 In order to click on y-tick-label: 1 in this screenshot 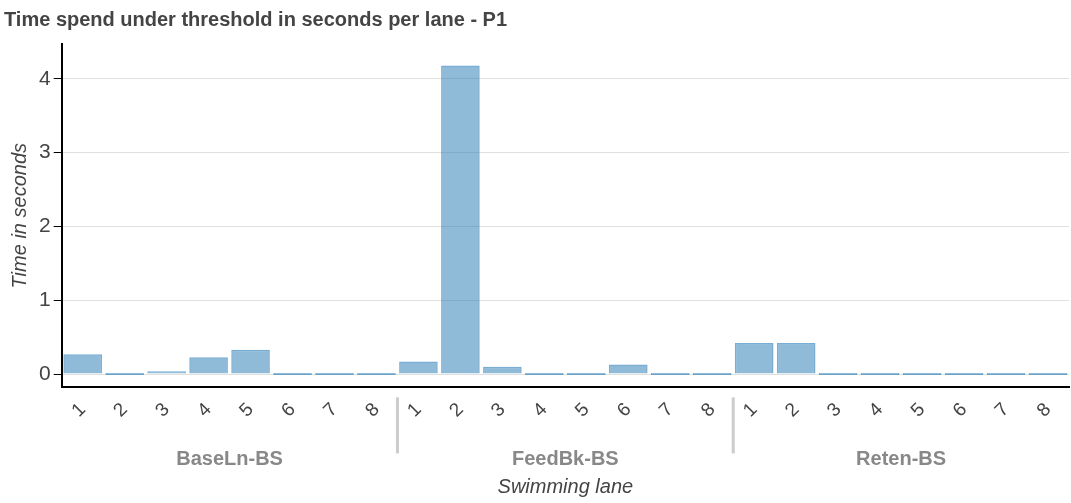, I will do `click(44, 299)`.